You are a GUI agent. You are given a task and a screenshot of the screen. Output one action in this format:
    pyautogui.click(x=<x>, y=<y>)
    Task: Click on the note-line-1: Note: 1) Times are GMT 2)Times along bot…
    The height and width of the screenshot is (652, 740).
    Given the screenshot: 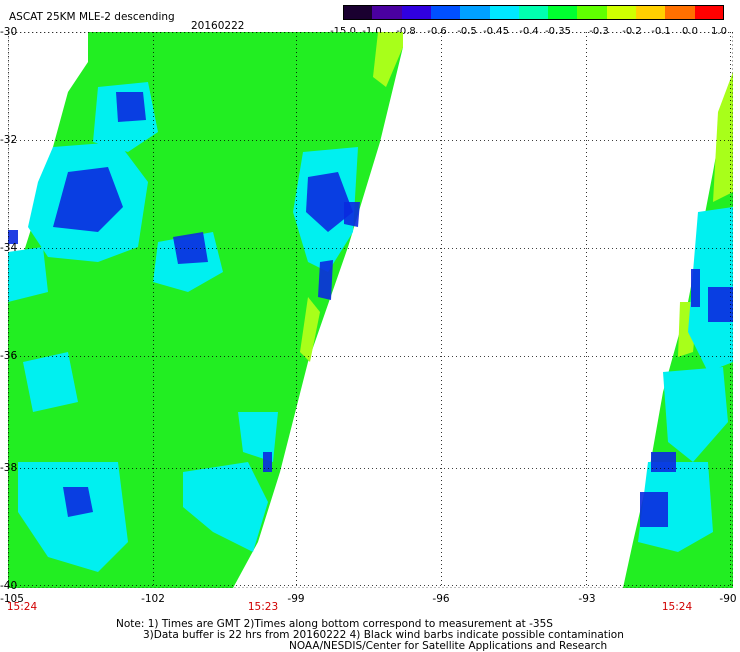 What is the action you would take?
    pyautogui.click(x=334, y=624)
    